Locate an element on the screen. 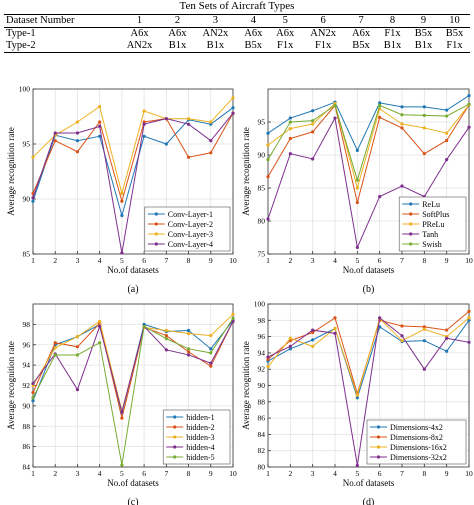 This screenshot has width=474, height=505. y-tick-label: 85 is located at coordinates (27, 254).